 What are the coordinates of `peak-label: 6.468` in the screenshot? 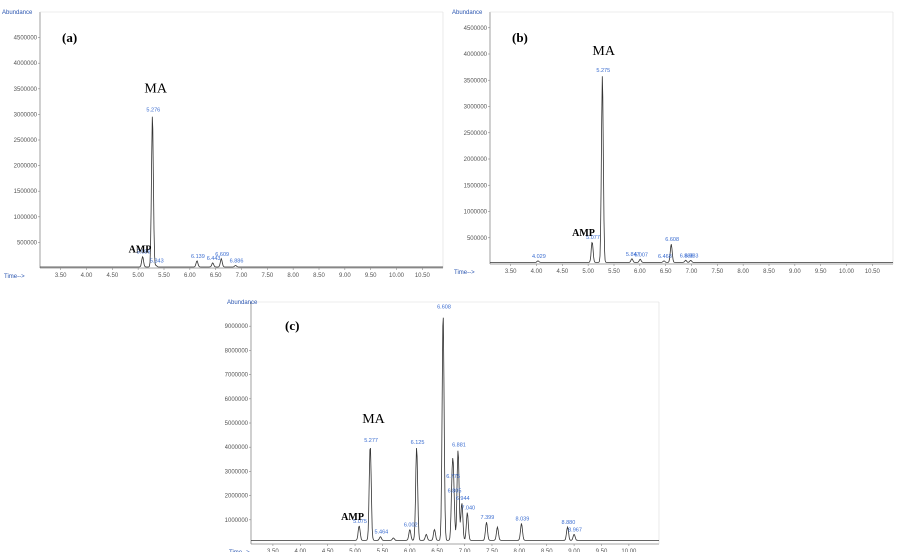 It's located at (665, 257).